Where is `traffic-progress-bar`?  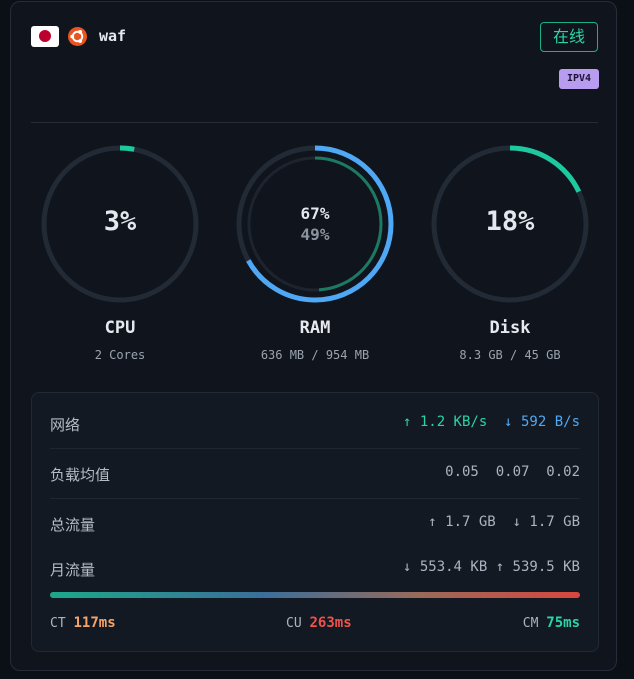
traffic-progress-bar is located at coordinates (315, 595).